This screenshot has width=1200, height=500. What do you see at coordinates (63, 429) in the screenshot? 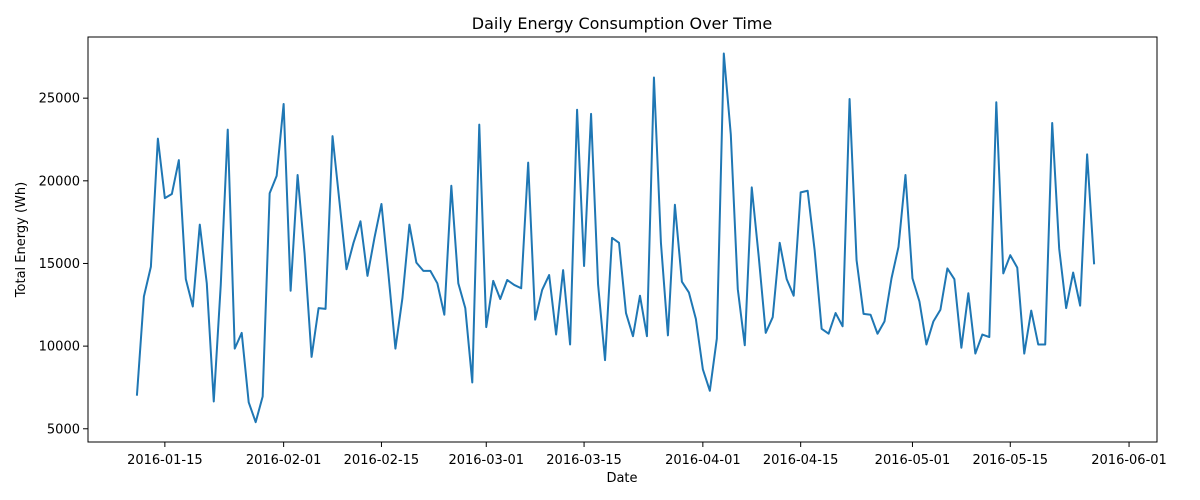
I see `y-tick-label: 5000` at bounding box center [63, 429].